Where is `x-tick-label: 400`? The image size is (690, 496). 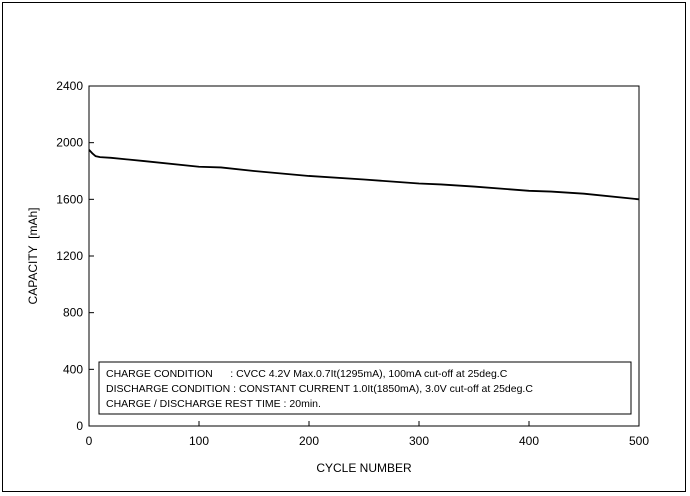
x-tick-label: 400 is located at coordinates (529, 441).